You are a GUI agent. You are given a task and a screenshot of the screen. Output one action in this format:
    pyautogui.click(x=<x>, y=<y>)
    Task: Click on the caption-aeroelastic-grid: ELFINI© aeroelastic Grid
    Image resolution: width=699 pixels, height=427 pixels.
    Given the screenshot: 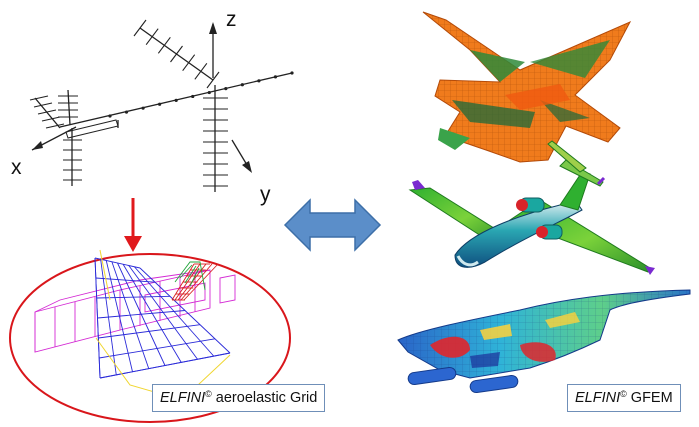 What is the action you would take?
    pyautogui.click(x=239, y=398)
    